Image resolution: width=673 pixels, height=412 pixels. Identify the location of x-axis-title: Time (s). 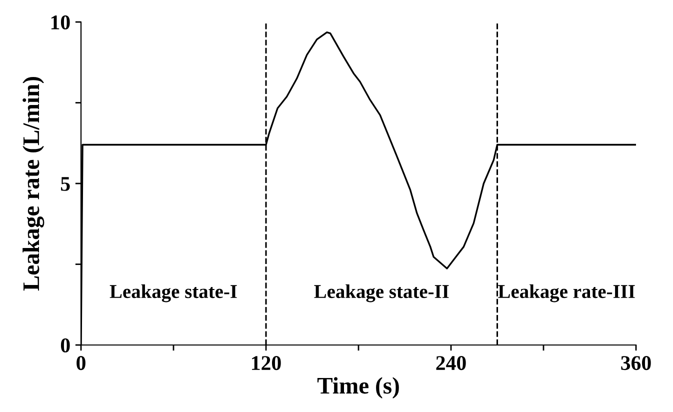
(358, 387).